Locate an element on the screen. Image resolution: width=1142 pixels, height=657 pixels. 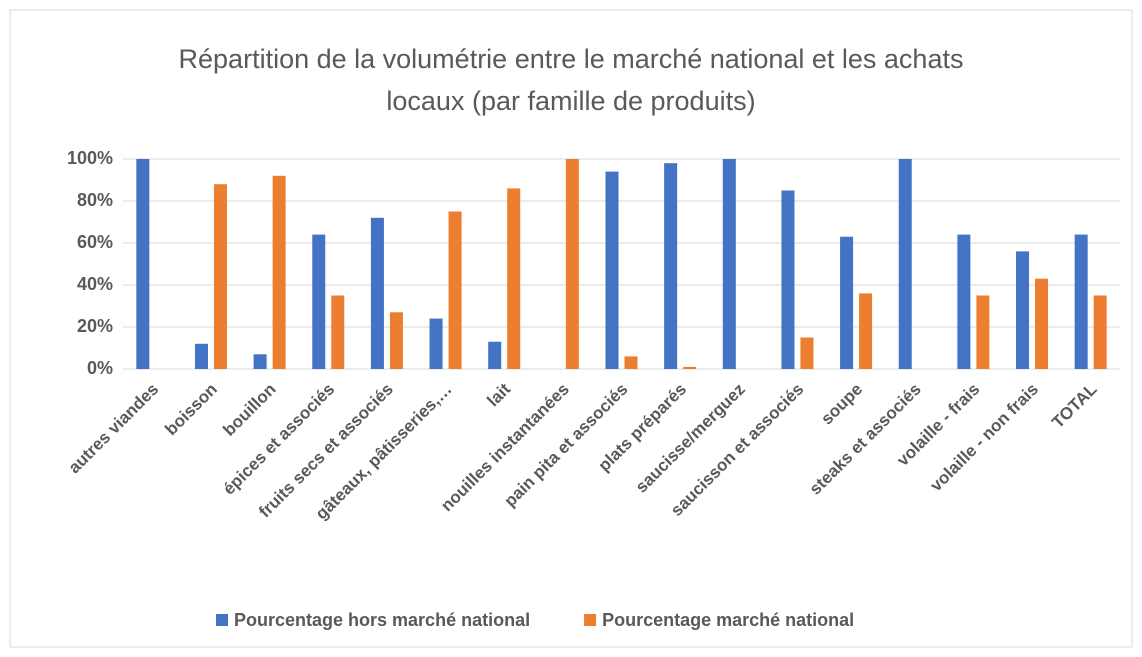
y-tick-label: 100% is located at coordinates (90, 158).